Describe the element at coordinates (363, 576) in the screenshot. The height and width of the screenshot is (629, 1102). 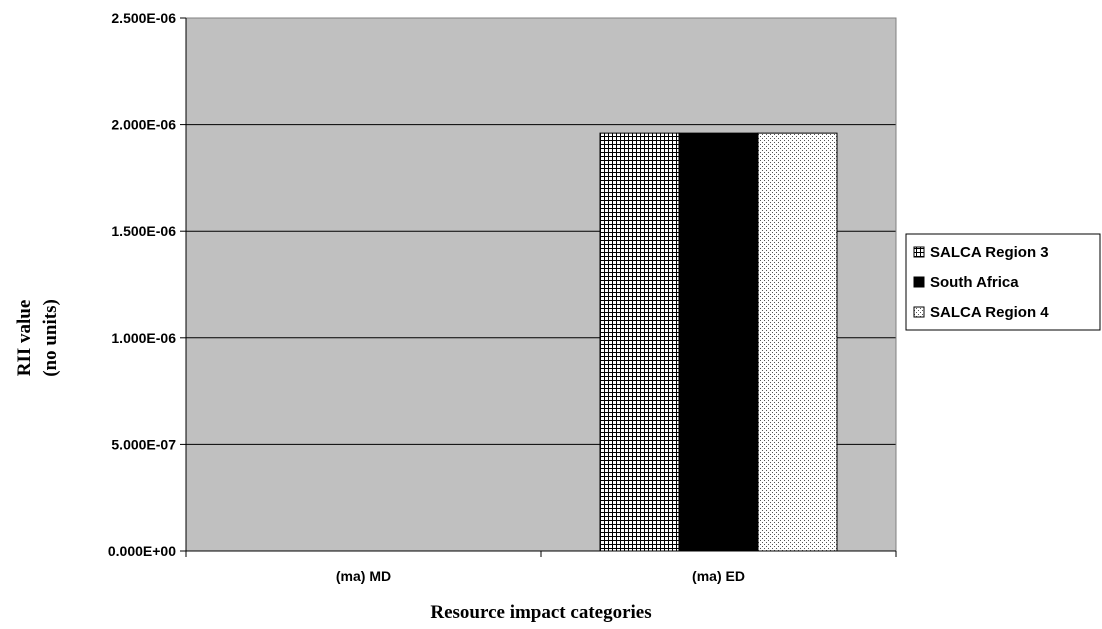
I see `x-tick-label: (ma) MD` at that location.